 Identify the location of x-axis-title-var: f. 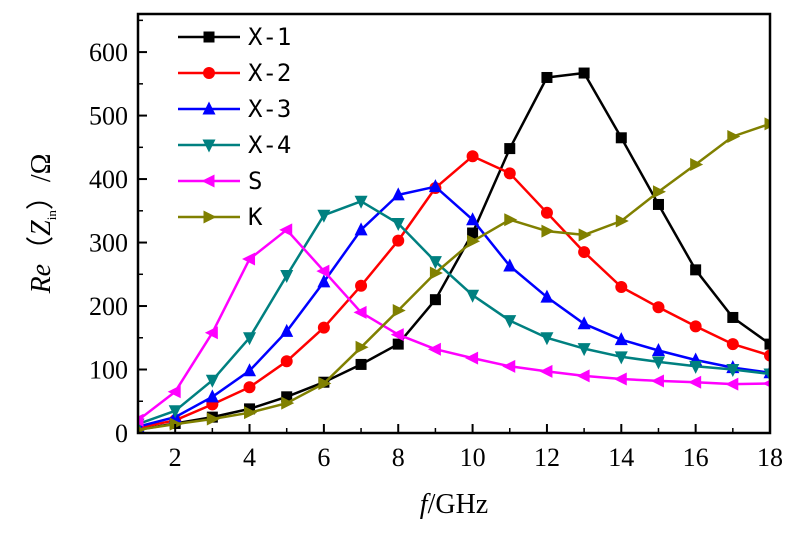
(425, 504).